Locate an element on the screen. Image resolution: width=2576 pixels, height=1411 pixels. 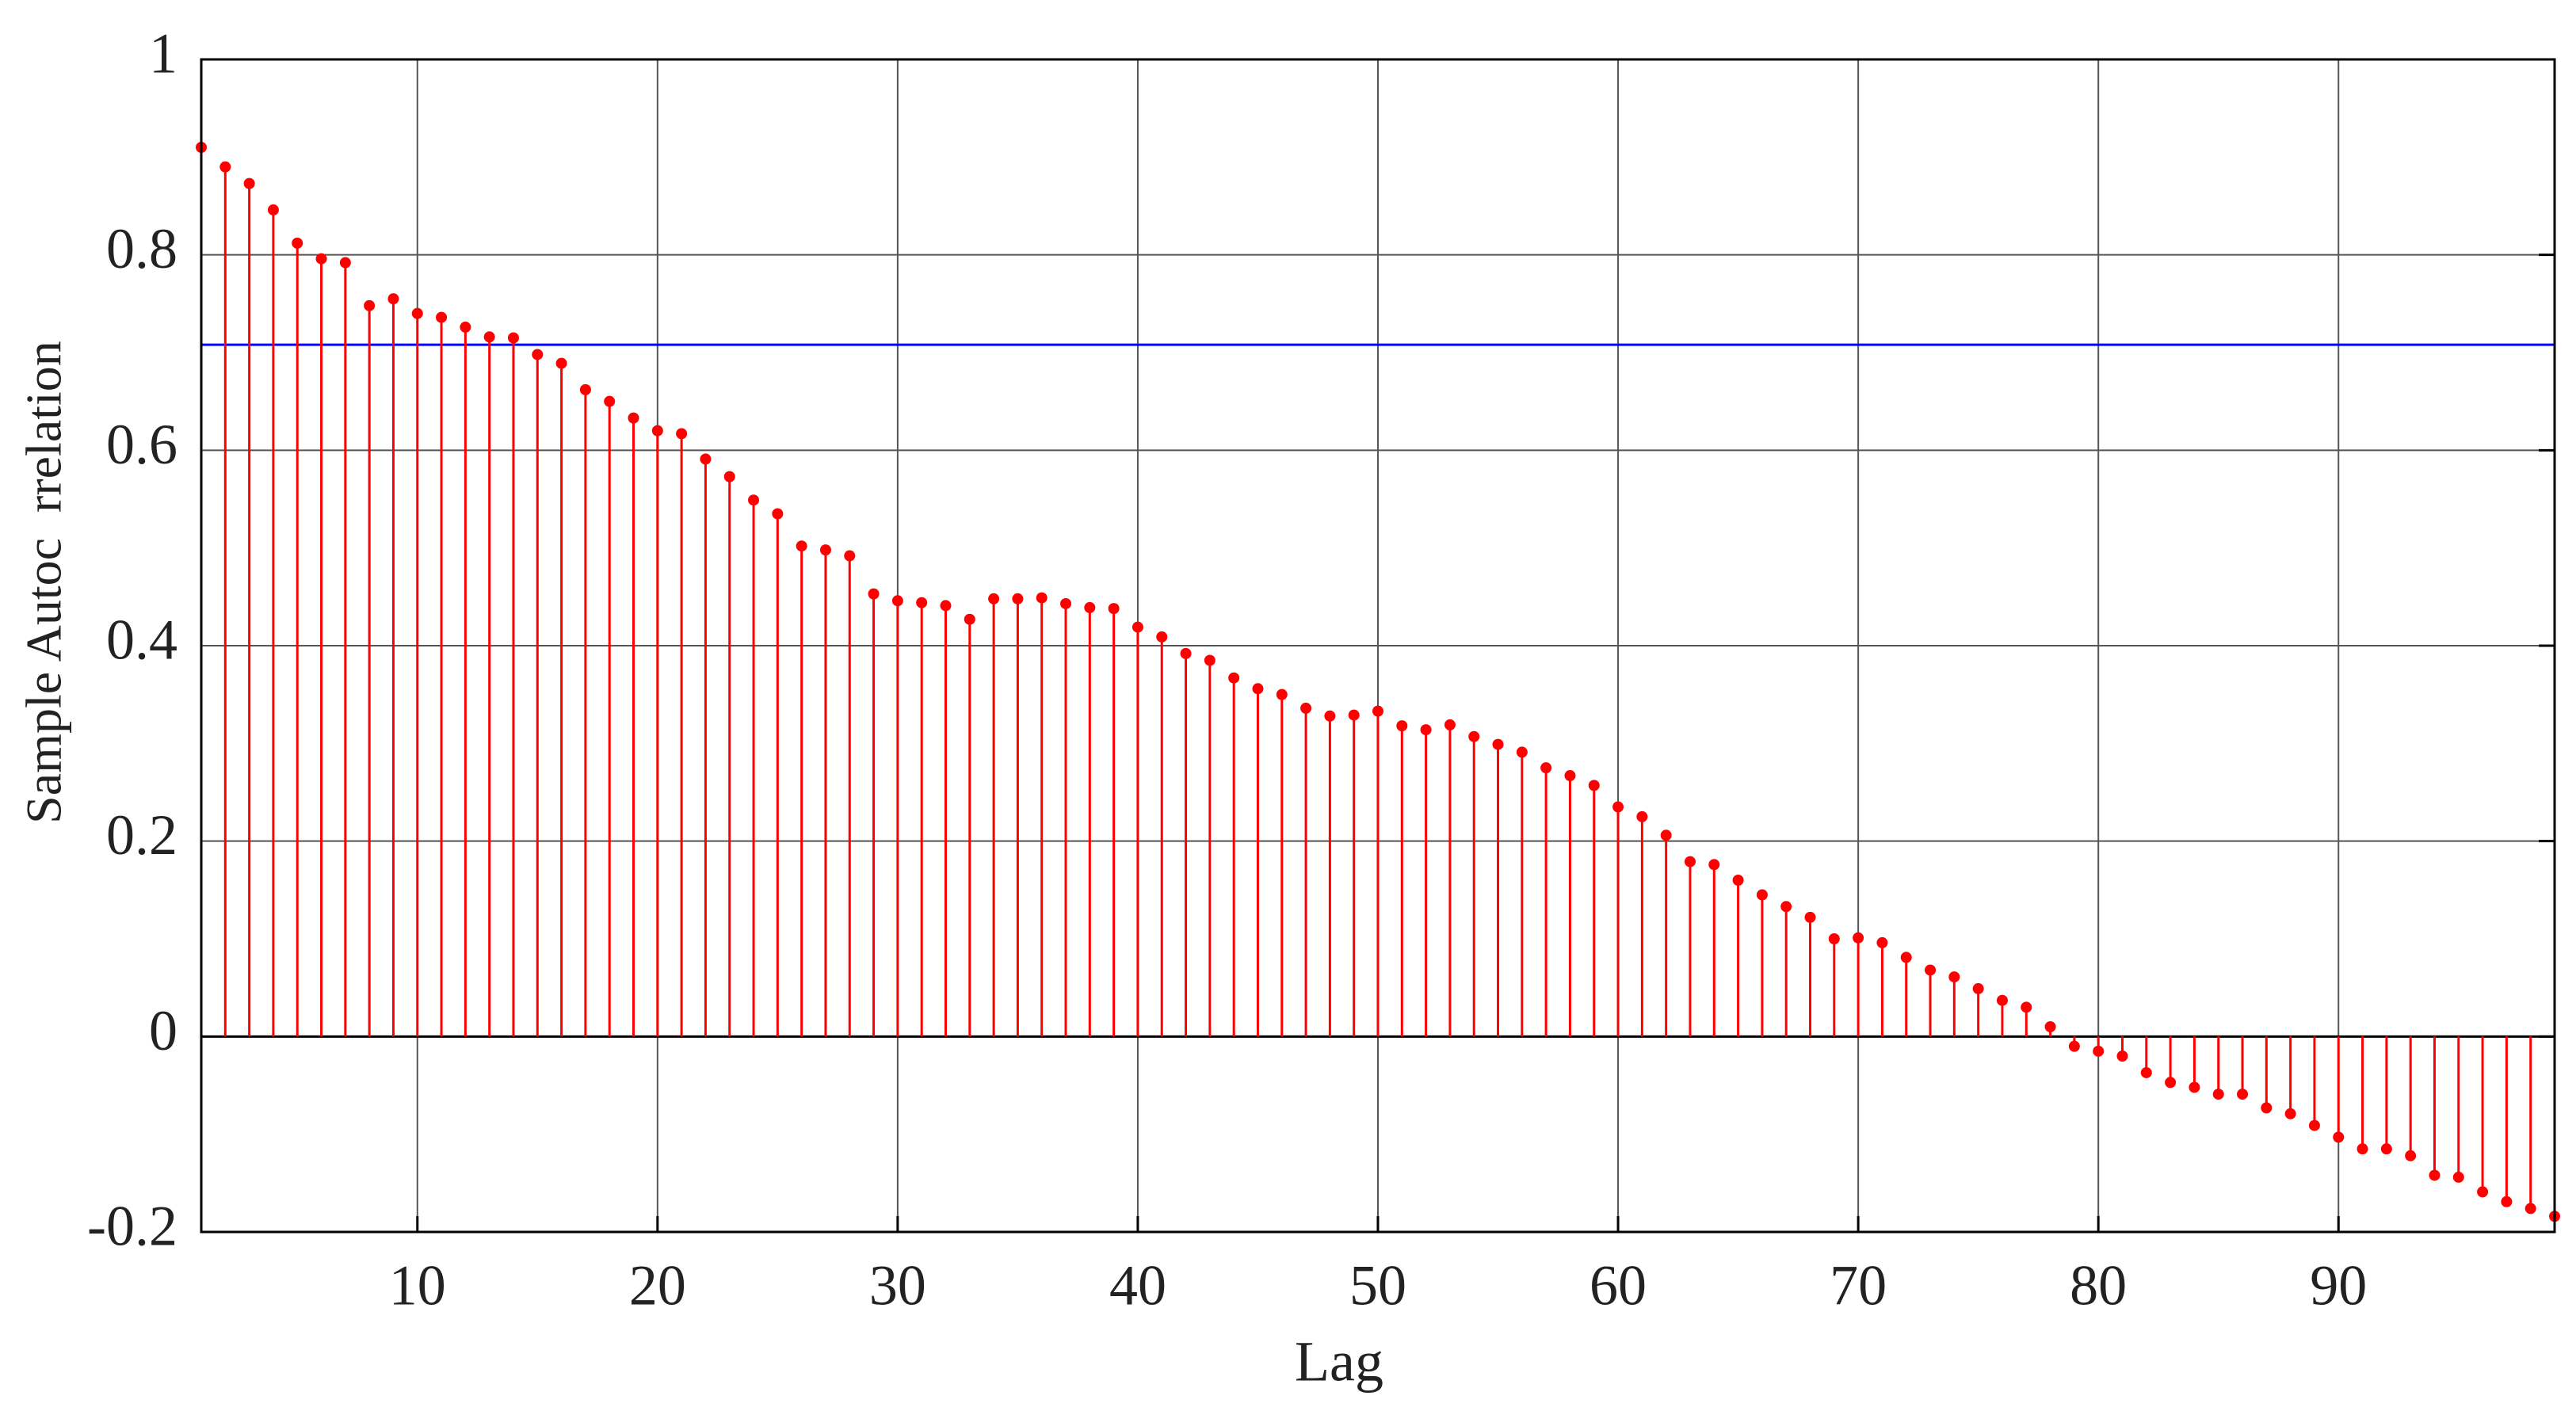
x-tick-label: 80 is located at coordinates (2098, 1286).